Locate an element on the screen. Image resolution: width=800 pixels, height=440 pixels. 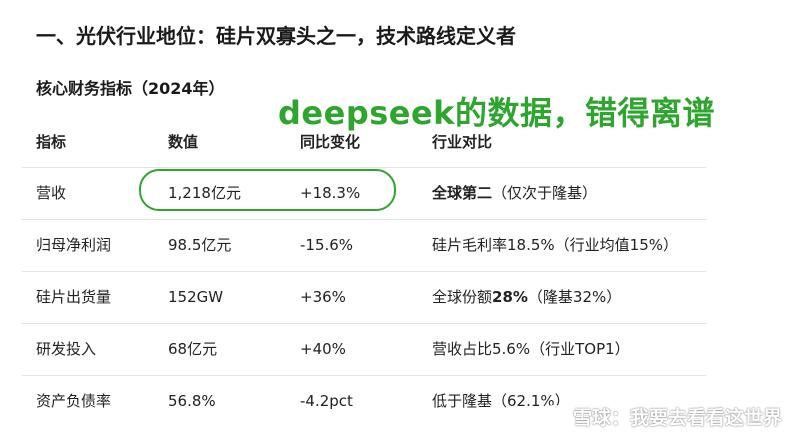
table-row: 资产负债率 56.8% -4.2pct 低于隆基（62.1%） is located at coordinates (364, 401).